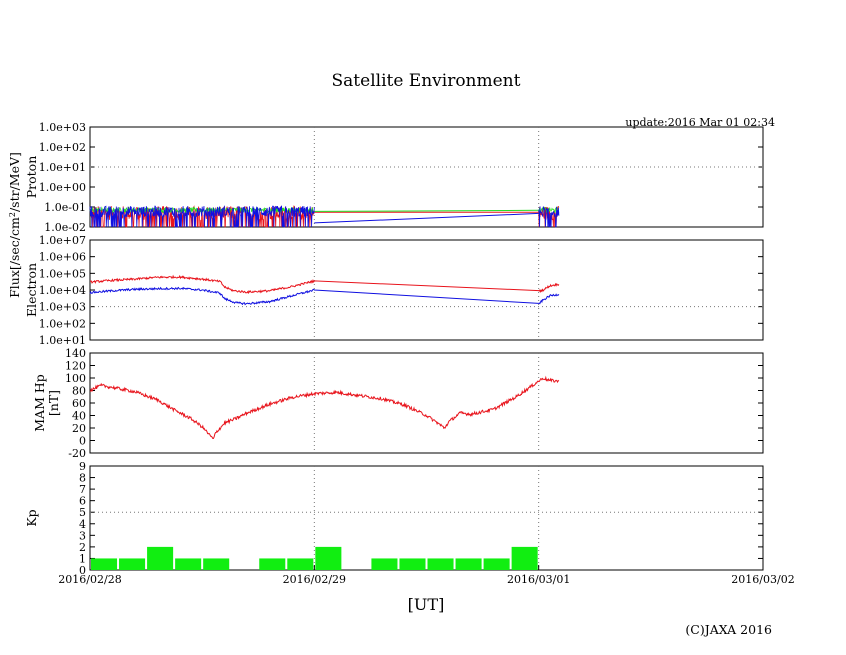 The image size is (846, 655). I want to click on y-tick-label: 40, so click(79, 416).